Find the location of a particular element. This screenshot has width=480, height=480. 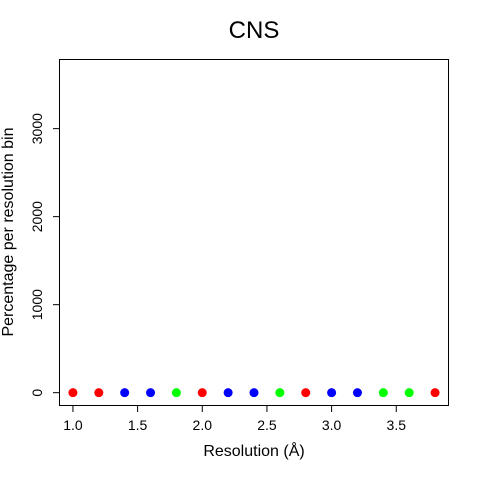

y-tick-label: 0 is located at coordinates (37, 393).